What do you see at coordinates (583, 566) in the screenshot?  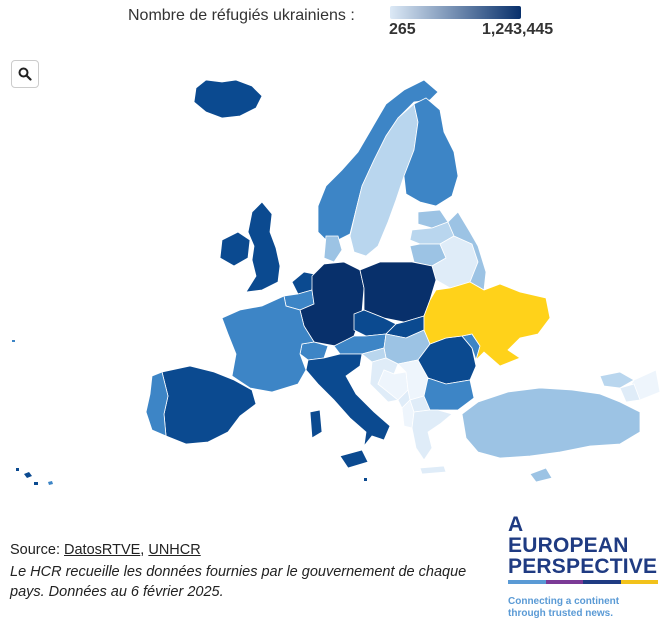 I see `logo-line-3: PERSPECTIVE` at bounding box center [583, 566].